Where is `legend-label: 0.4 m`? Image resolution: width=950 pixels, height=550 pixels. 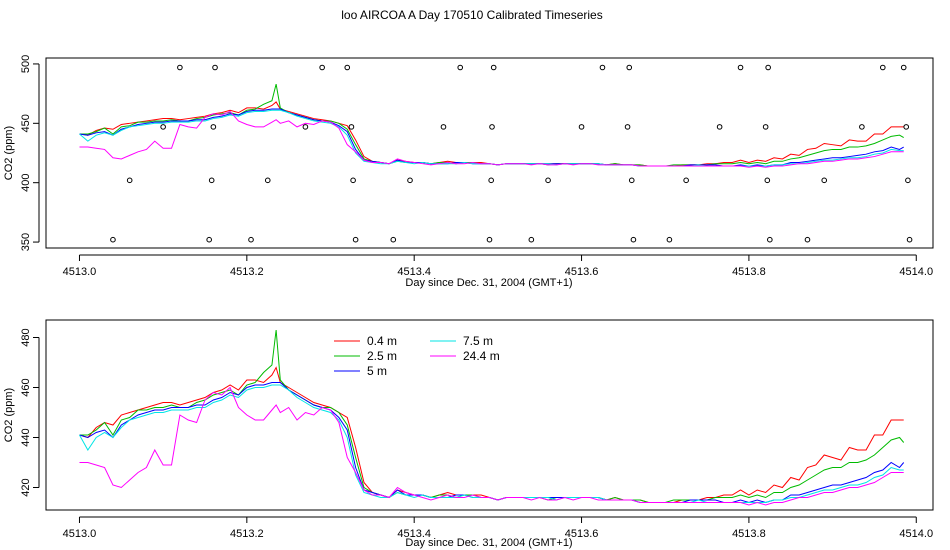
legend-label: 0.4 m is located at coordinates (382, 341).